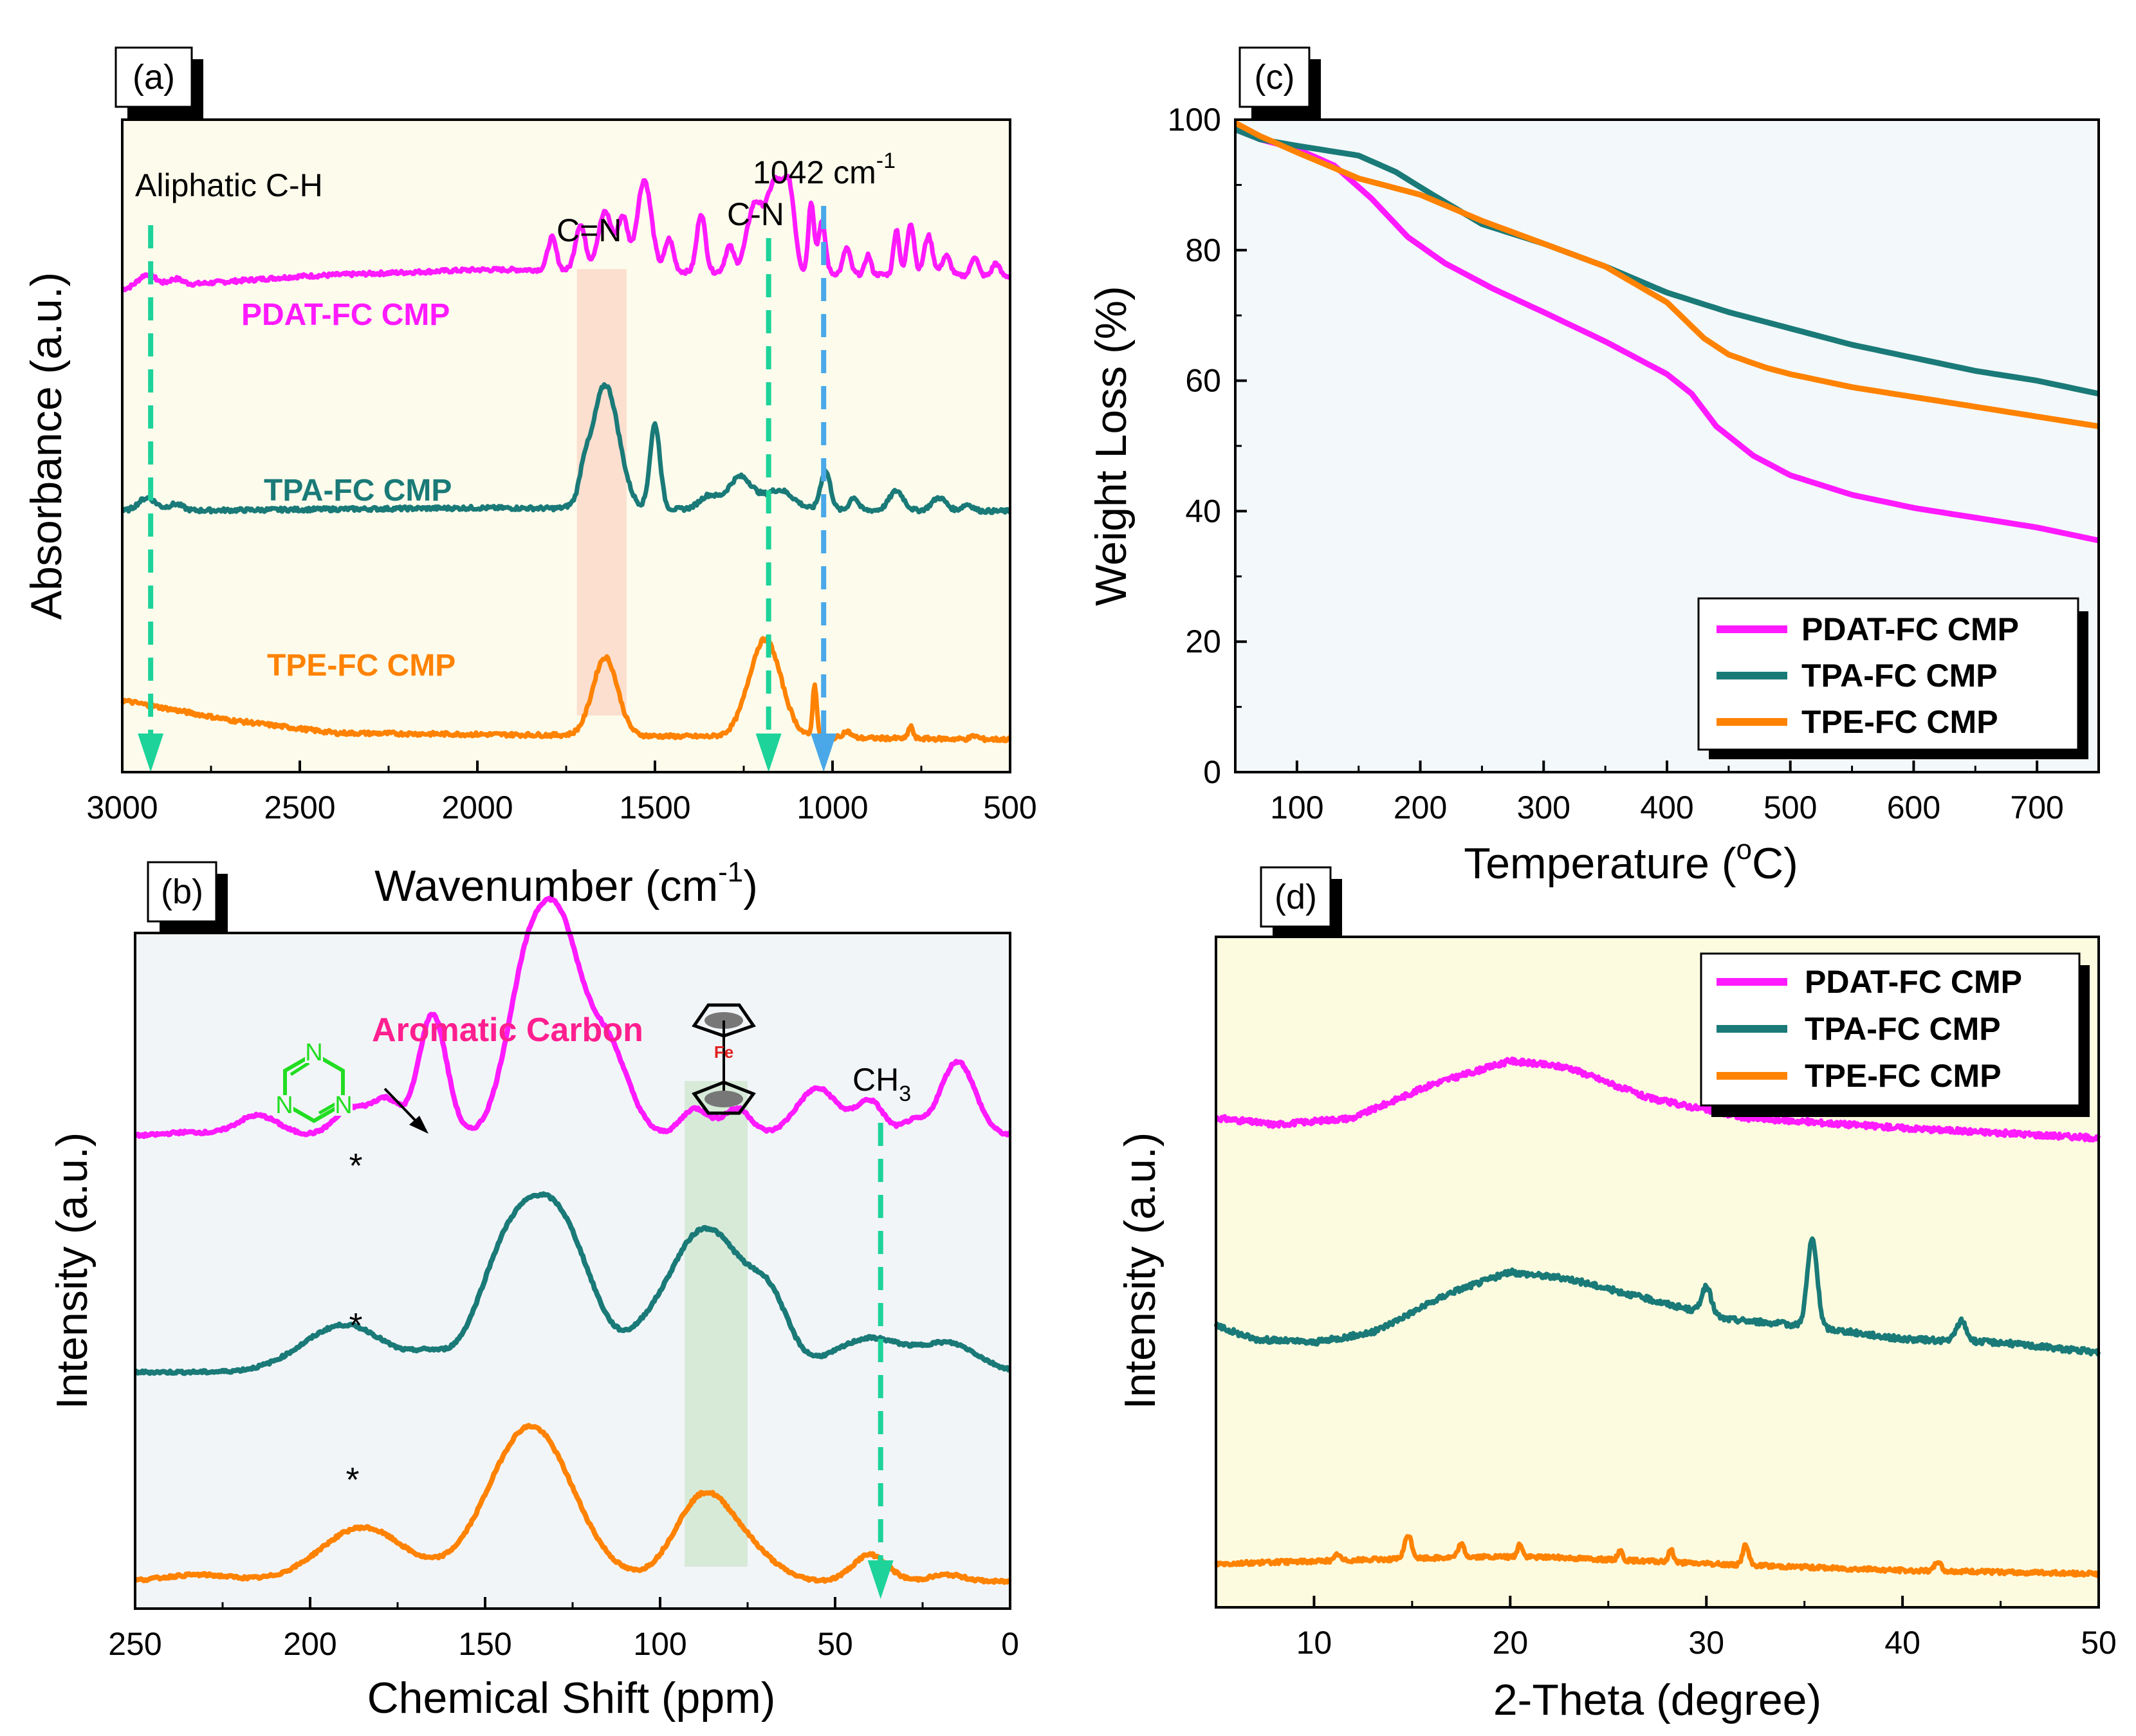 The width and height of the screenshot is (2136, 1736). I want to click on panel-d-xticks: 10 20 30 40 50, so click(1666, 1628).